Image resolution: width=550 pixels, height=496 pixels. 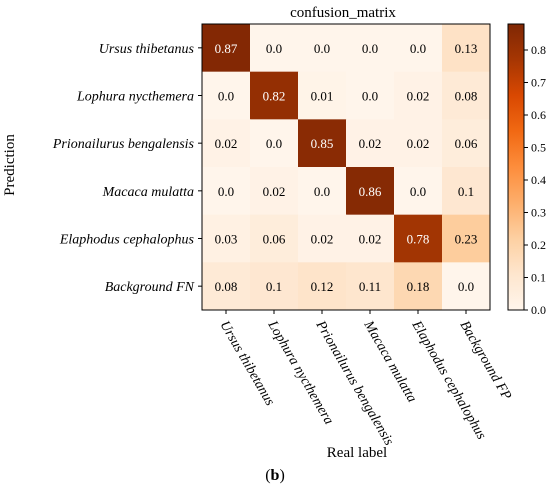 I want to click on cell-value-label: 0.11, so click(x=370, y=286).